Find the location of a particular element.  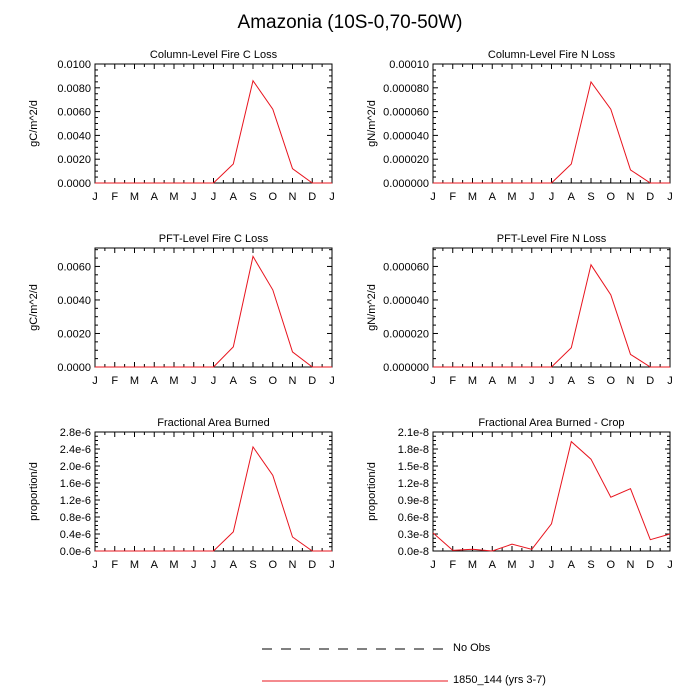

chart-title: Fractional Area Burned is located at coordinates (213, 423).